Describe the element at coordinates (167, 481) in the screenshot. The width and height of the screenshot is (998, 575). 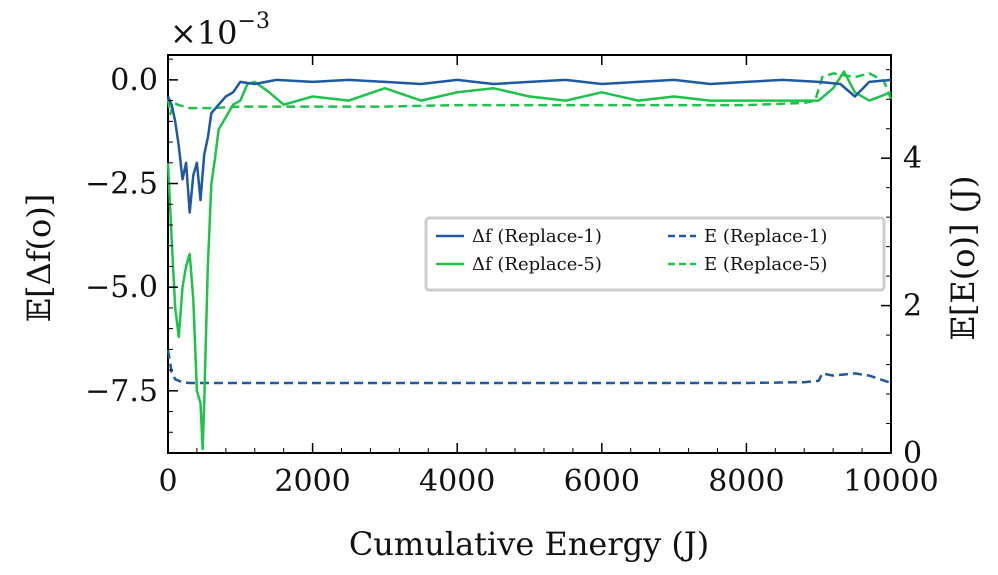
I see `x-tick-label: 0` at that location.